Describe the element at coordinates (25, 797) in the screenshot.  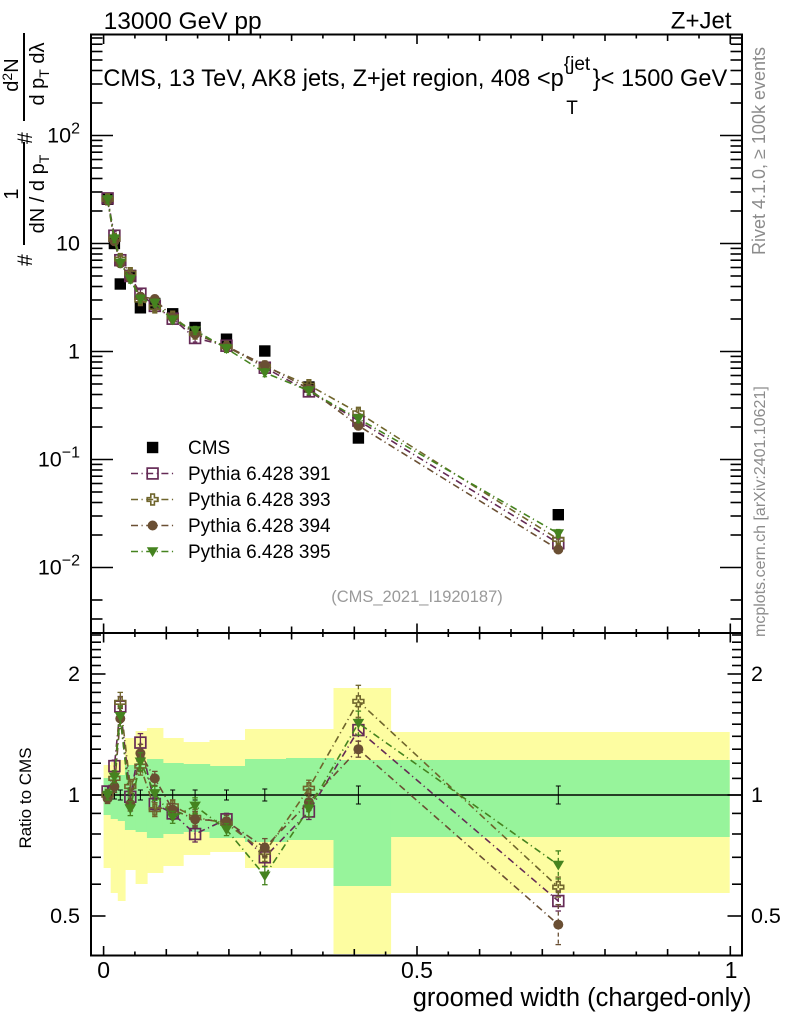
I see `svg-text: Ratio to CMS` at that location.